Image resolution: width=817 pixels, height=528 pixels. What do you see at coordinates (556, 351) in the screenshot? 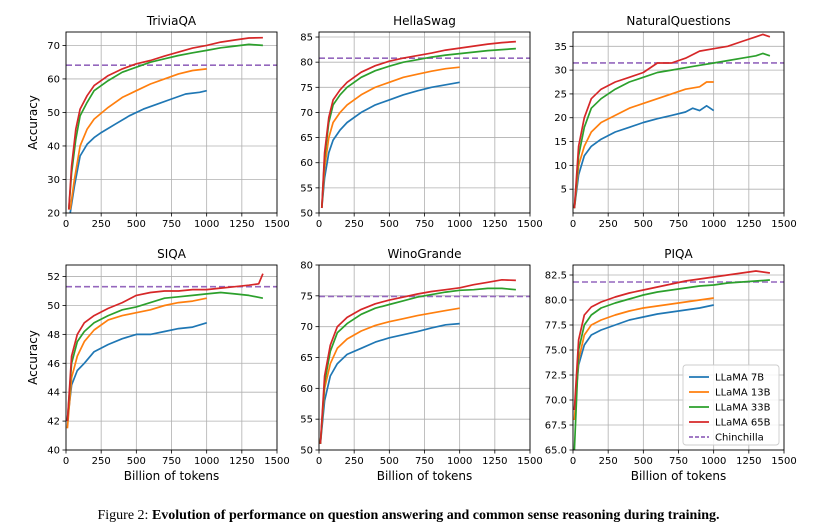
I see `y-tick-label: 75.0` at bounding box center [556, 351].